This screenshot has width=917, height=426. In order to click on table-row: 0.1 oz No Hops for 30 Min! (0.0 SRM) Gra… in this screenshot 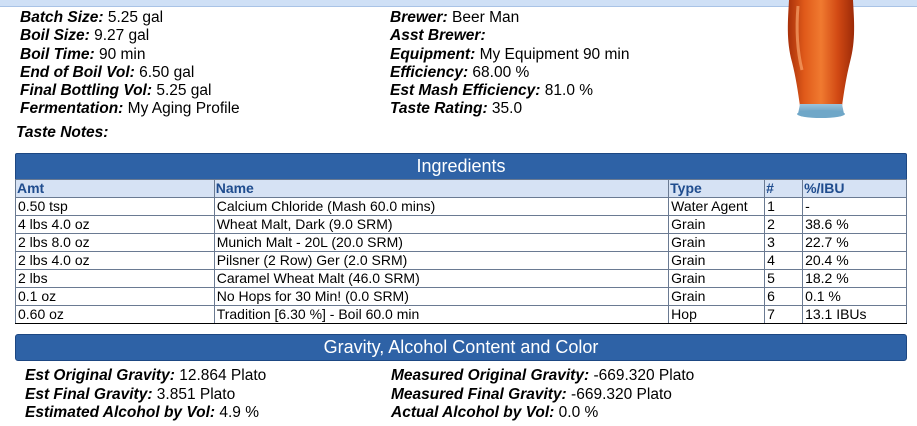, I will do `click(461, 296)`.